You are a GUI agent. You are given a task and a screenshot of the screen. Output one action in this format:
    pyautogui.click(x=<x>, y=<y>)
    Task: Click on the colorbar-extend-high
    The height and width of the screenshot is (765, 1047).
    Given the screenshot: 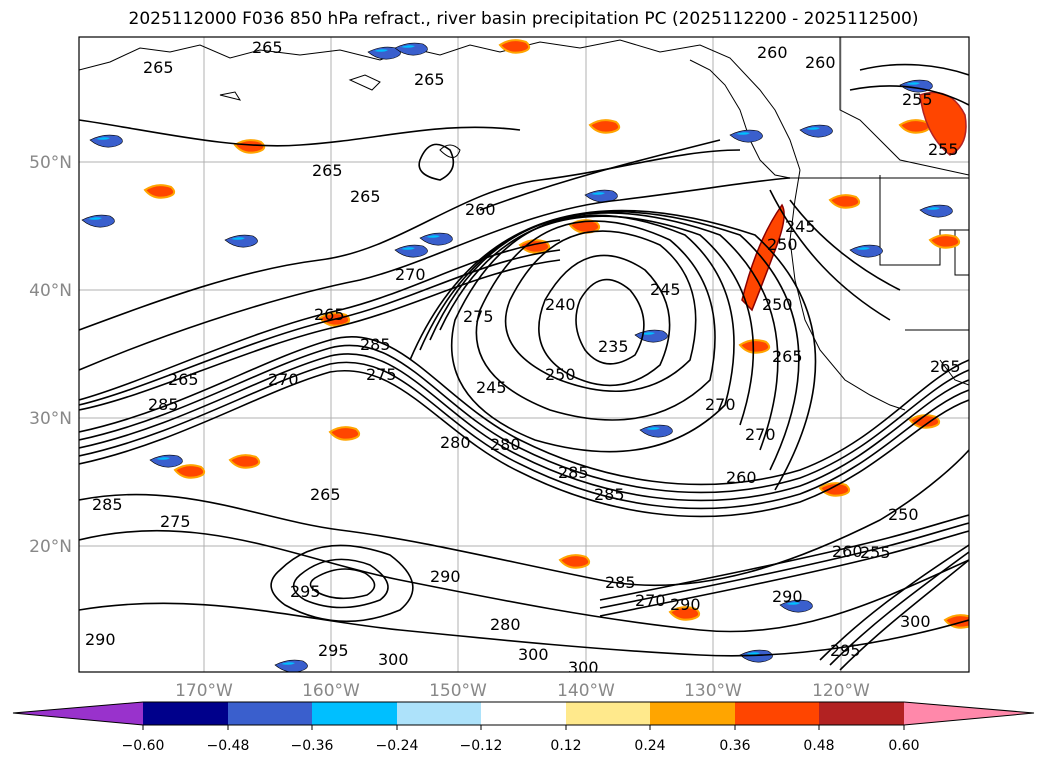 What is the action you would take?
    pyautogui.click(x=969, y=713)
    